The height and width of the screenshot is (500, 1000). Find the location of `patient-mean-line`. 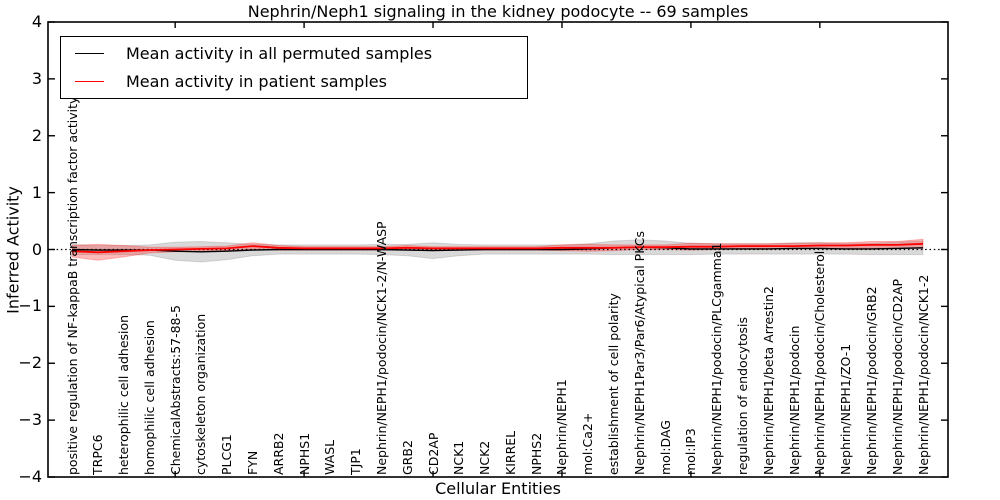

patient-mean-line is located at coordinates (497, 248).